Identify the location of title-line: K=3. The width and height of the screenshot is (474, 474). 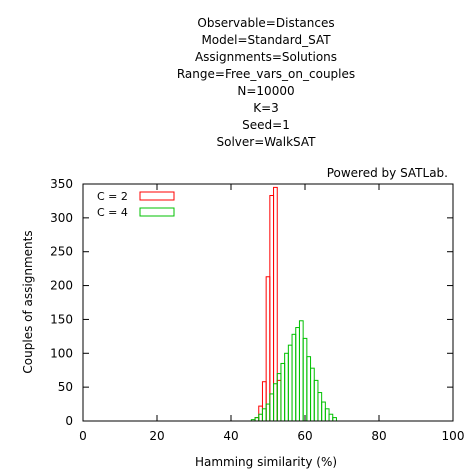
(266, 108).